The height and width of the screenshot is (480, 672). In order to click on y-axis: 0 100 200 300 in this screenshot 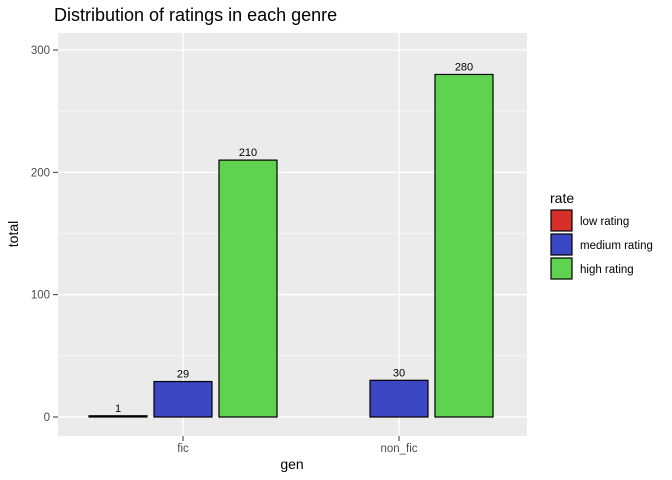, I will do `click(44, 234)`.